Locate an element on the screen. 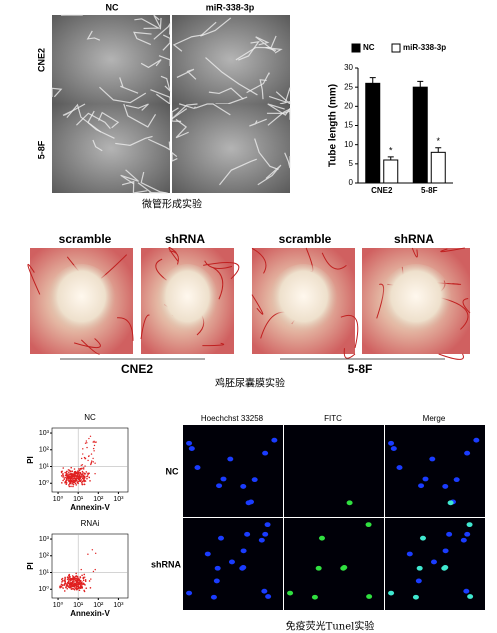  y-tick-label: 10³ is located at coordinates (44, 539).